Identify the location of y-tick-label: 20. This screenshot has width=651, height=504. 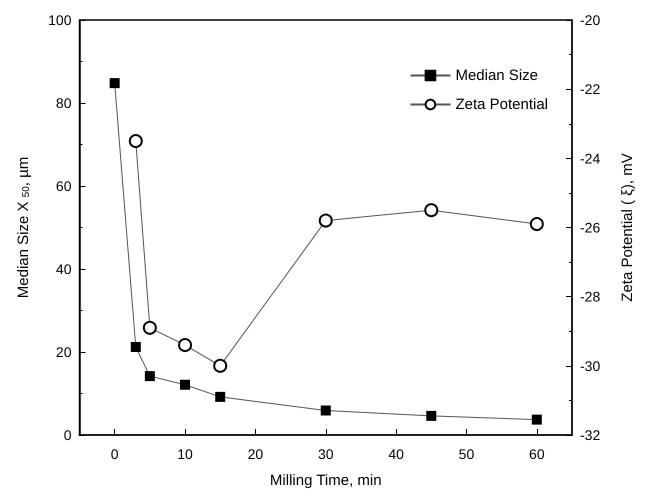
(64, 352).